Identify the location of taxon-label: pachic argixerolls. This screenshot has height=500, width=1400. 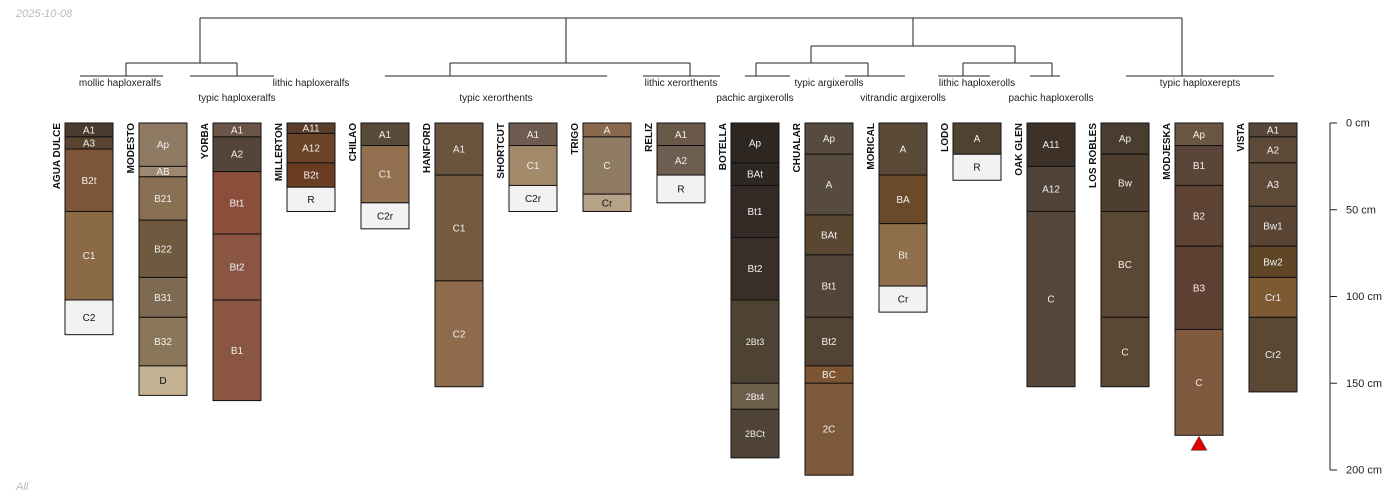
(754, 98).